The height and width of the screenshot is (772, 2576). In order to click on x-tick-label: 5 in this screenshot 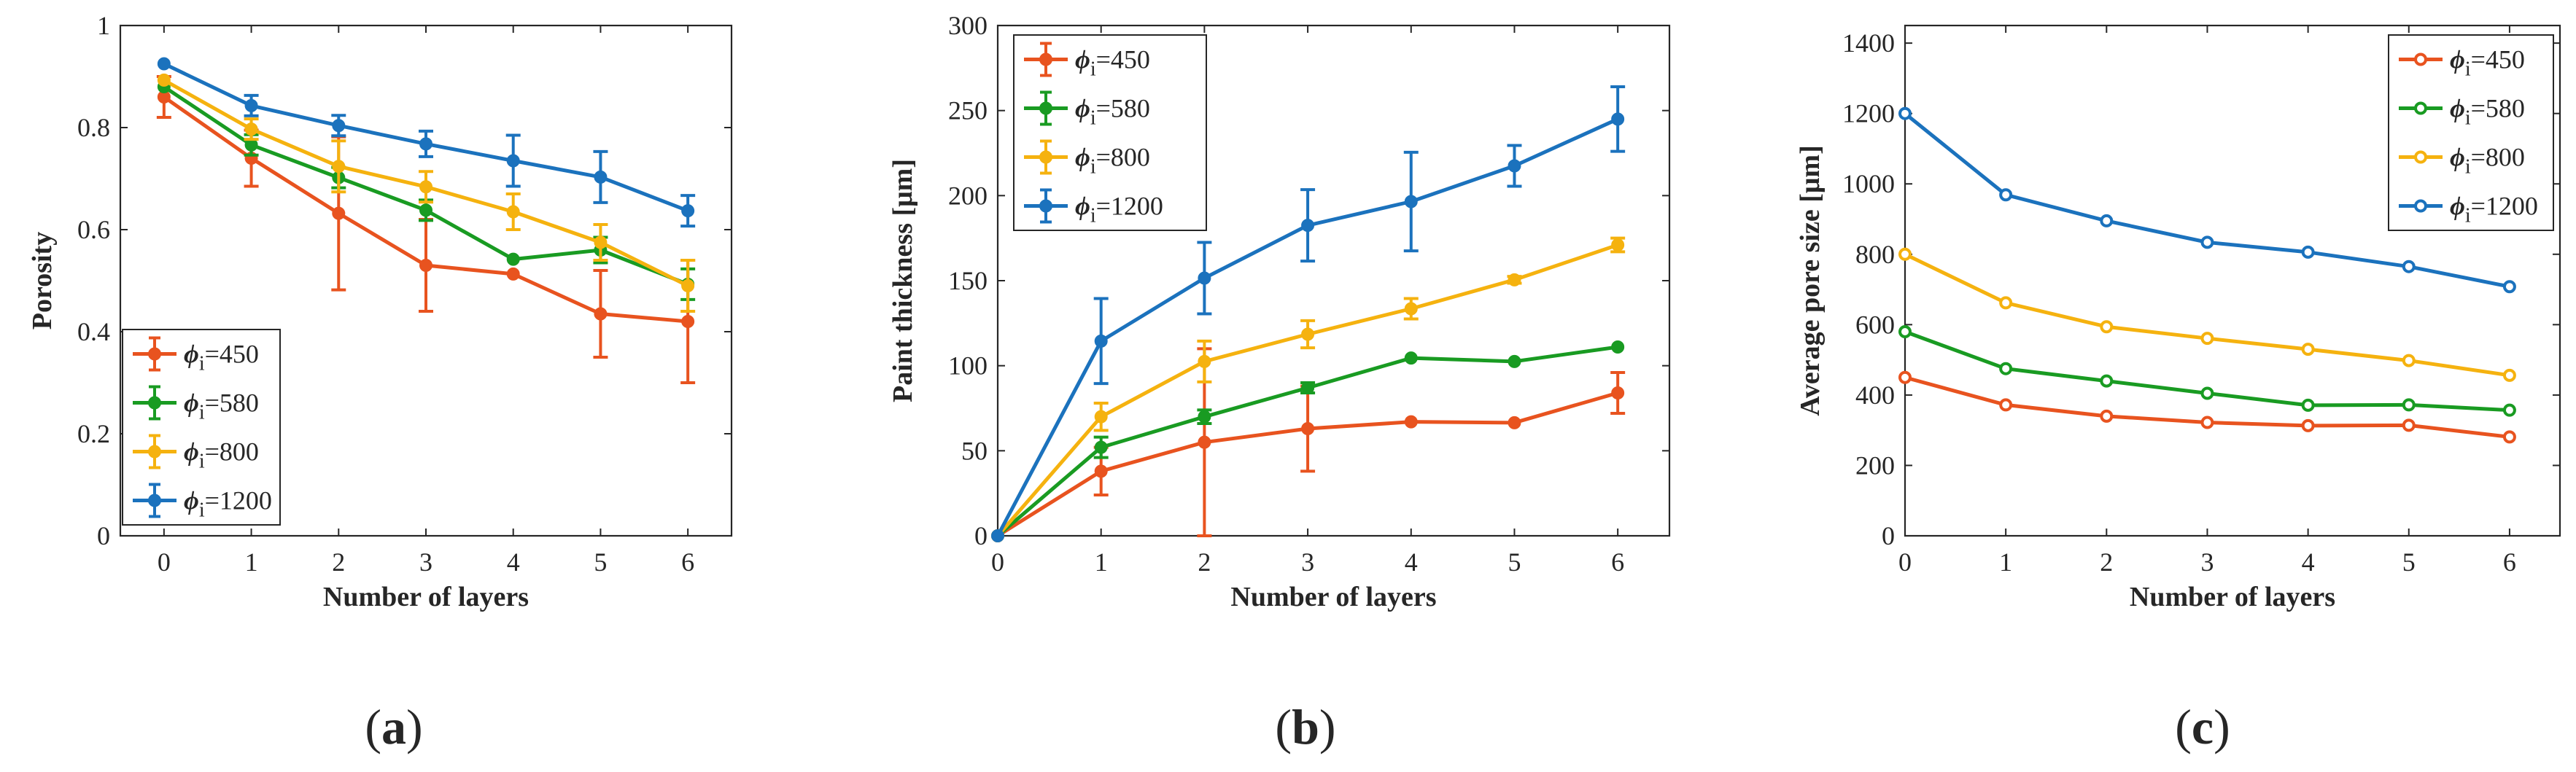, I will do `click(2409, 562)`.